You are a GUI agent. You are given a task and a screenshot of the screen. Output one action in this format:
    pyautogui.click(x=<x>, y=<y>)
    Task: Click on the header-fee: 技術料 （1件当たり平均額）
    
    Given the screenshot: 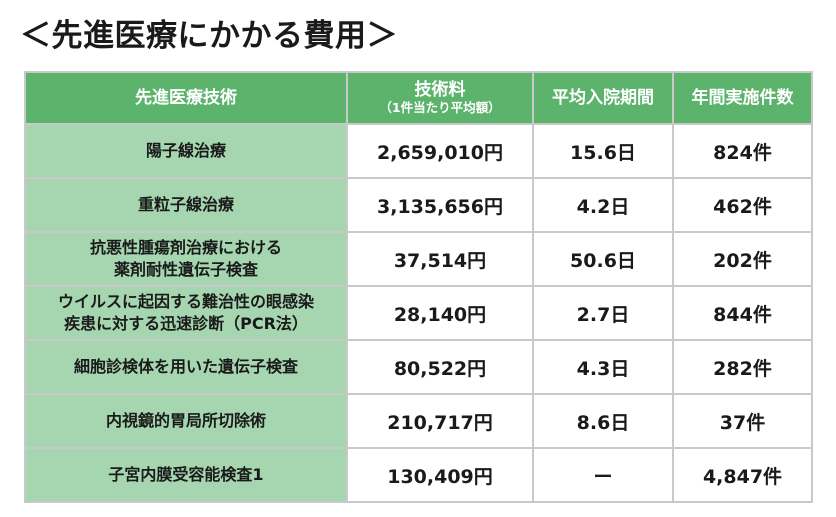 What is the action you would take?
    pyautogui.click(x=440, y=98)
    